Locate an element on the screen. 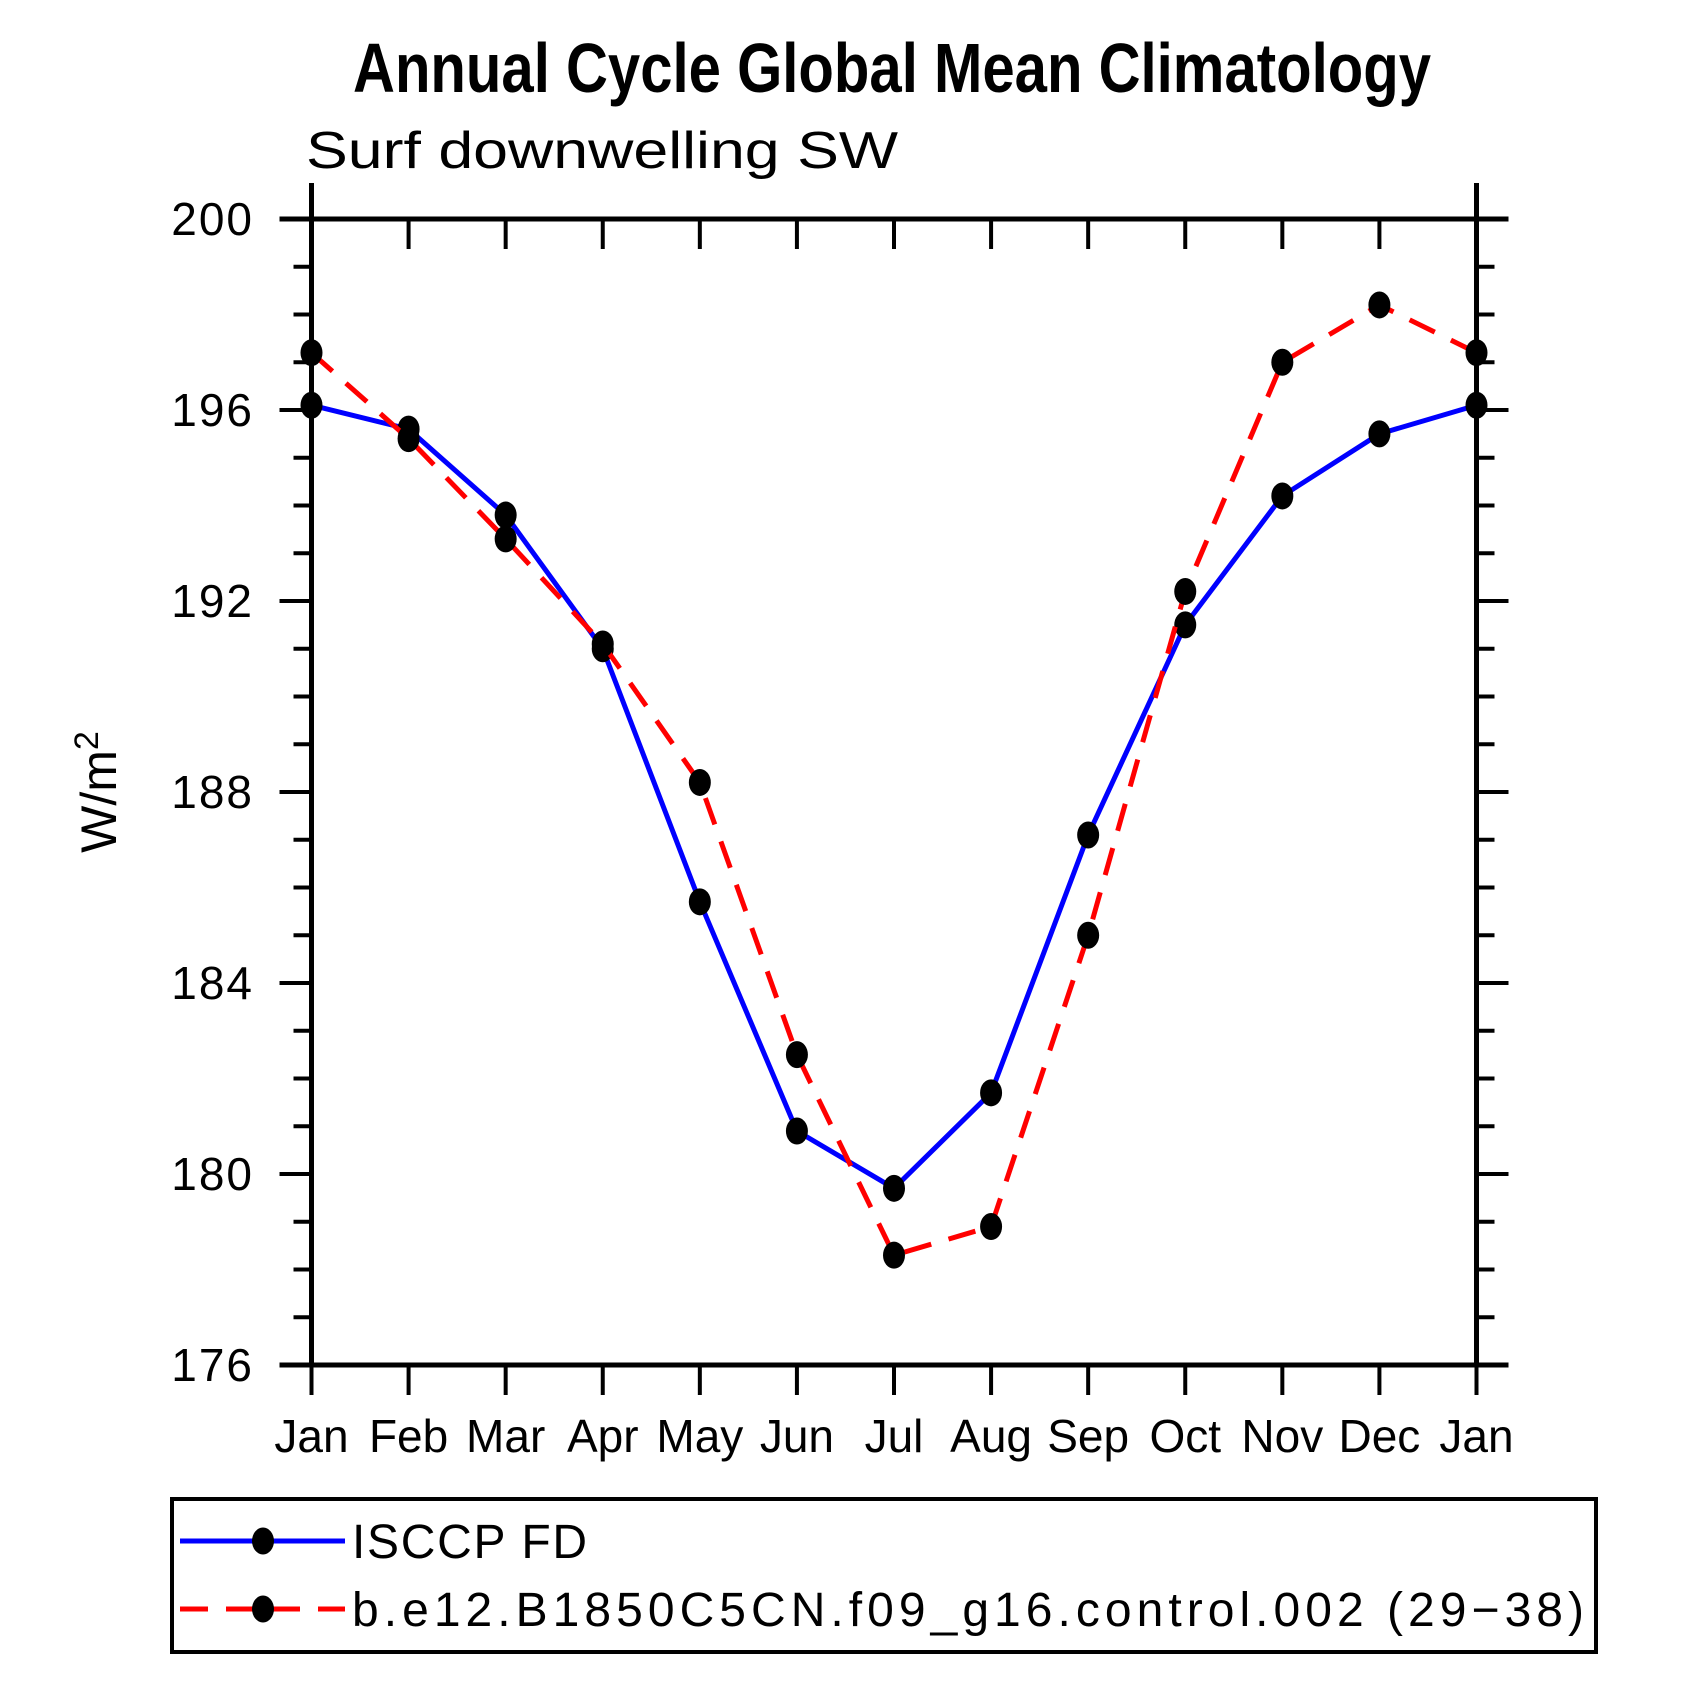 The image size is (1691, 1691). x-tick-label: Mar is located at coordinates (505, 1436).